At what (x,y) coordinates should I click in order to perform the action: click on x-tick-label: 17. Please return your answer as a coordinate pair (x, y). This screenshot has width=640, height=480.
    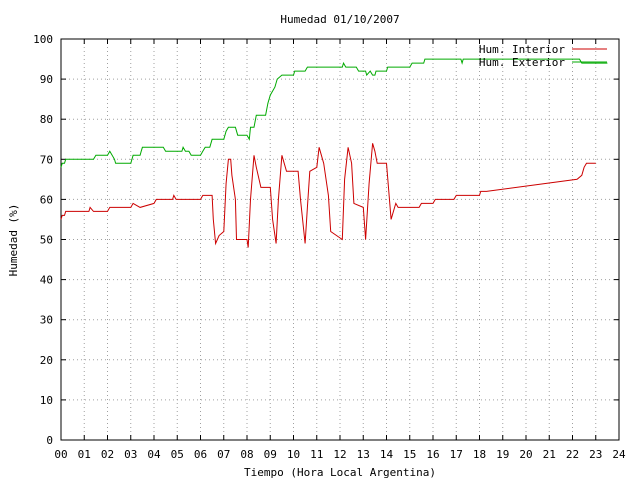
    Looking at the image, I should click on (456, 454).